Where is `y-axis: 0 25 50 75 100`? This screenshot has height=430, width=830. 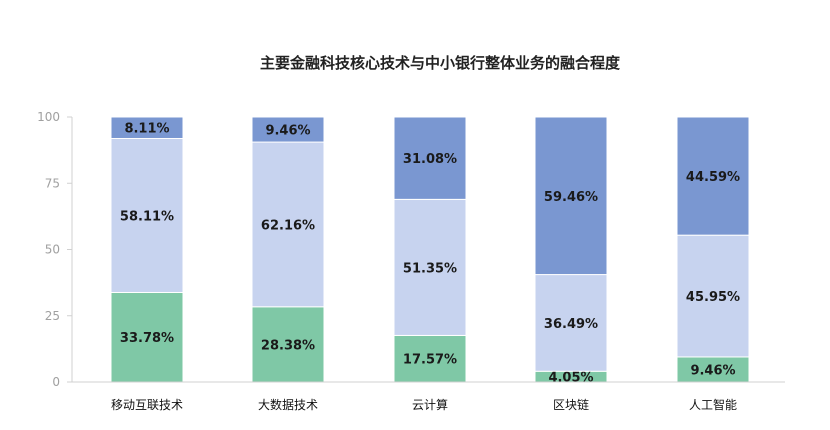 y-axis: 0 25 50 75 100 is located at coordinates (55, 249).